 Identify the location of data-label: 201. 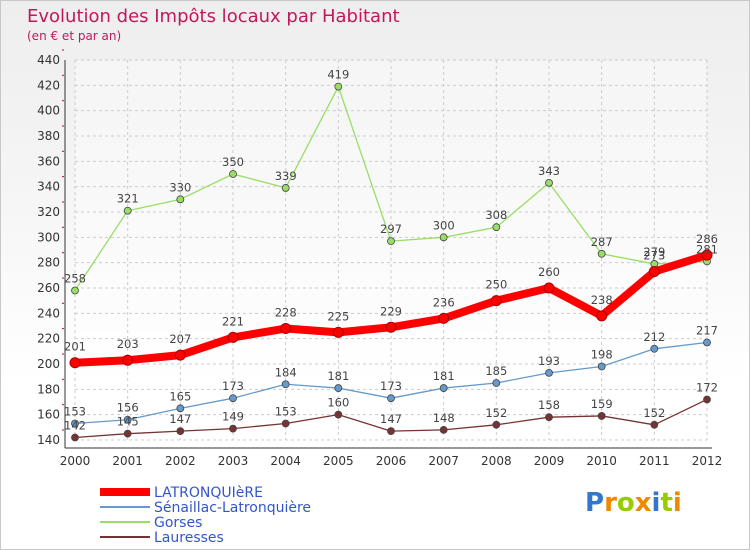
(75, 347).